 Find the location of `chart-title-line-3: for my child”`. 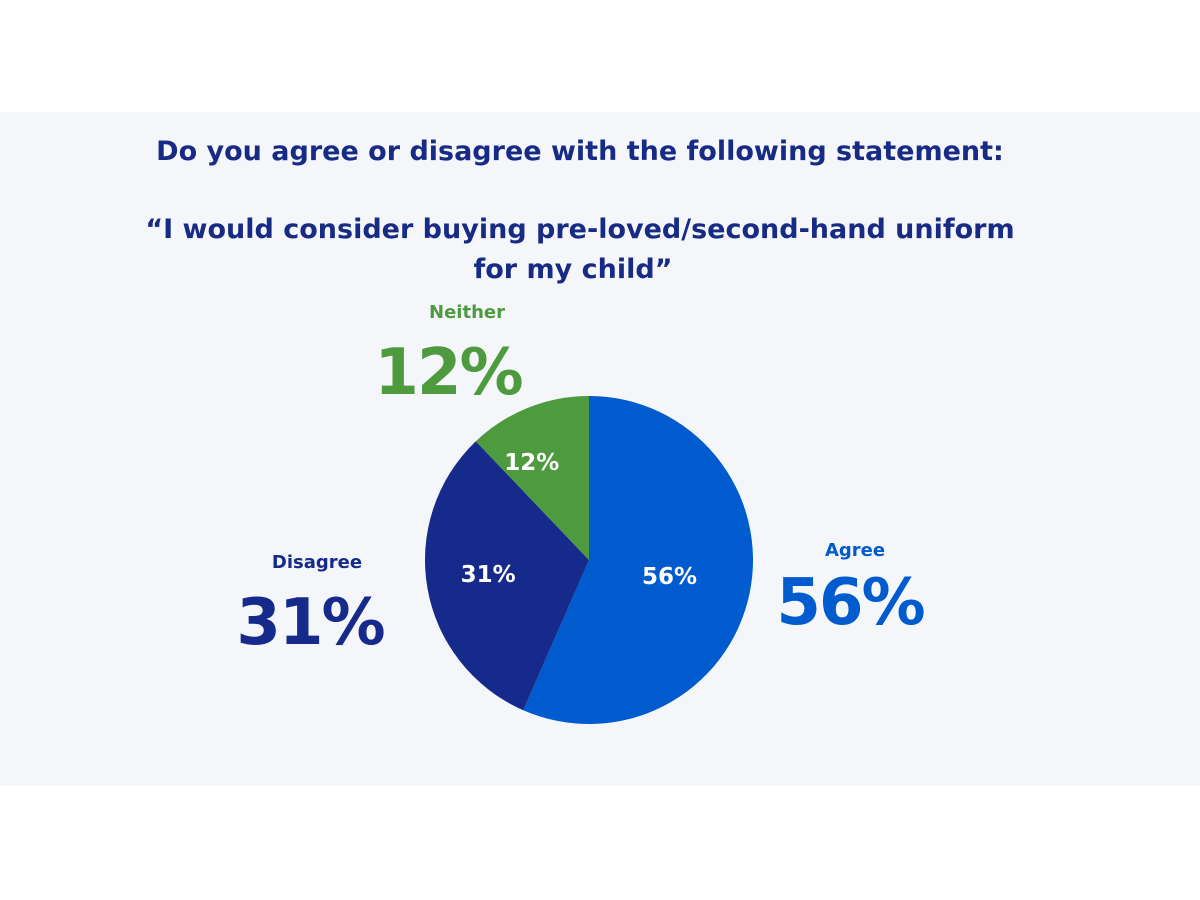

chart-title-line-3: for my child” is located at coordinates (573, 269).